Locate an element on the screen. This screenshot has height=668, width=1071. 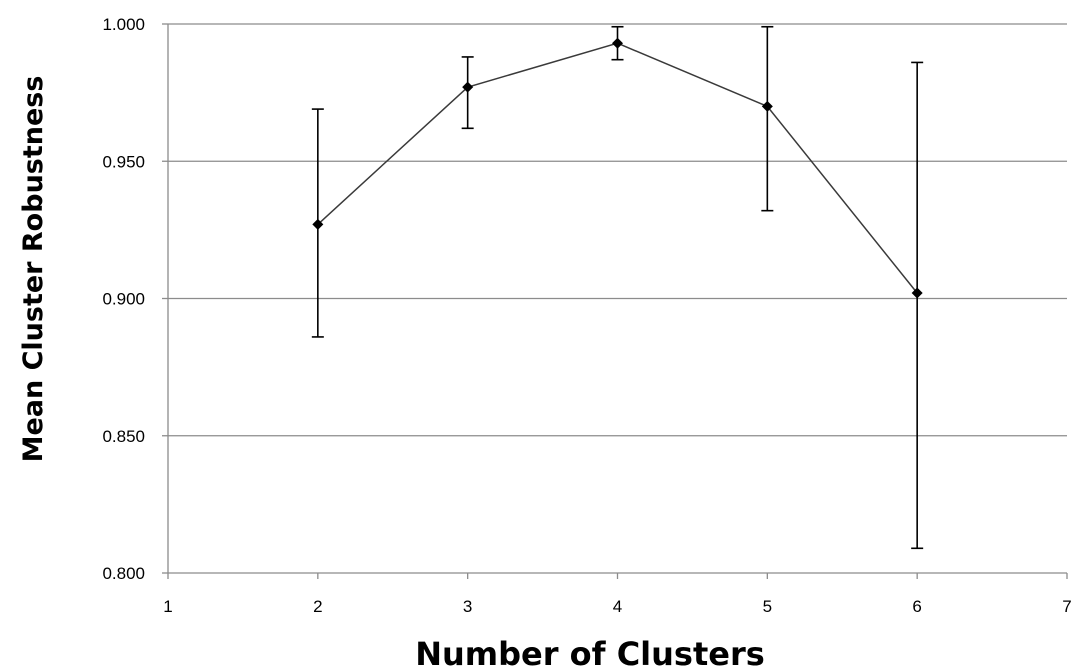
x-tick-label: 2 is located at coordinates (317, 606).